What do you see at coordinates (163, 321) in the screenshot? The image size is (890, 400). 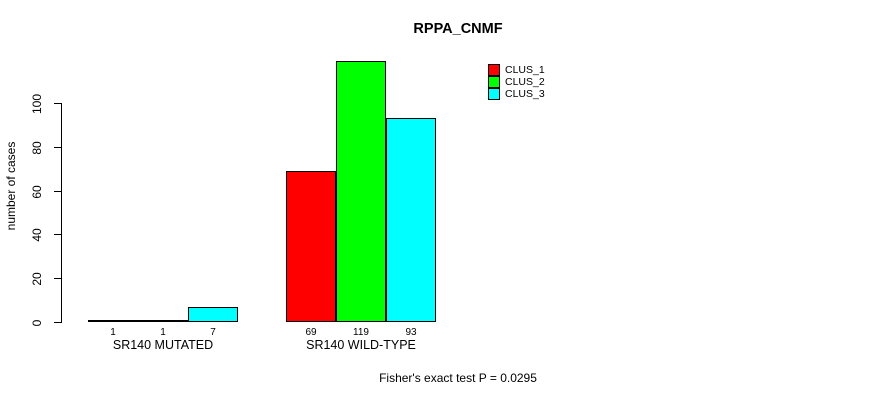 I see `bar-clus_2-group1` at bounding box center [163, 321].